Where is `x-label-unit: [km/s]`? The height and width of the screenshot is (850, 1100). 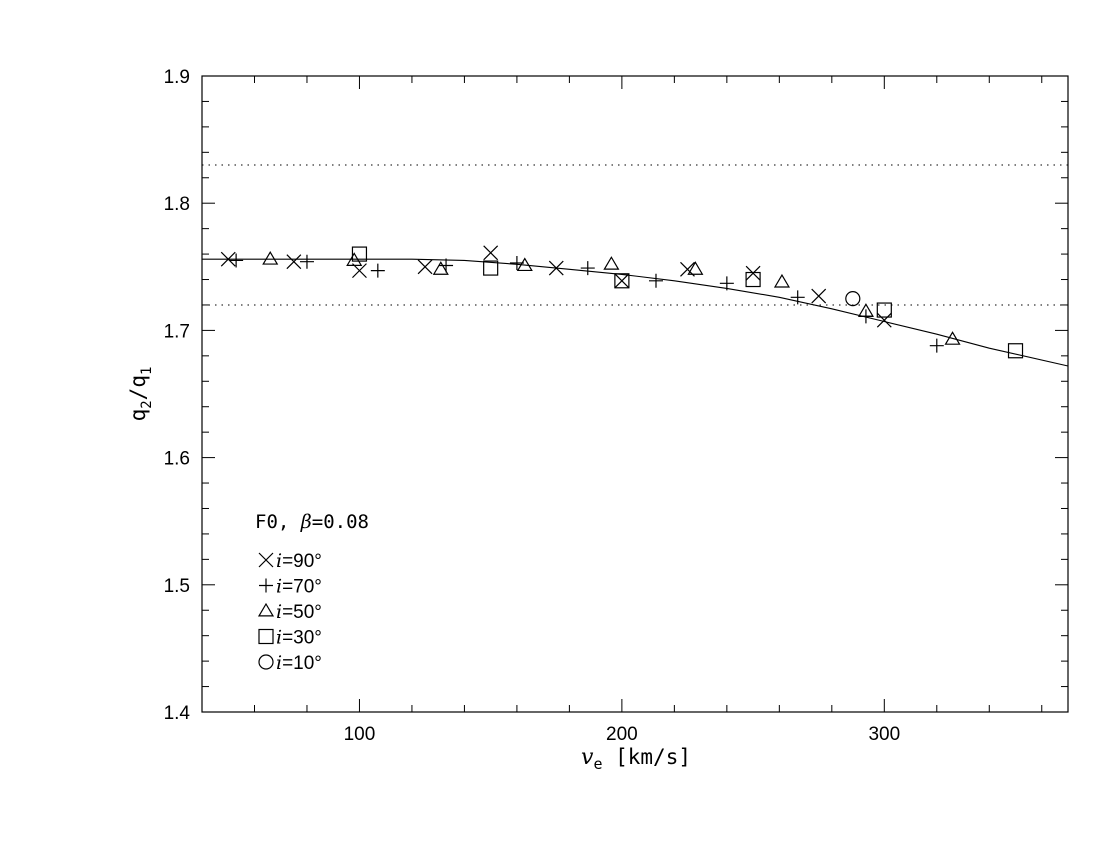 x-label-unit: [km/s] is located at coordinates (653, 757).